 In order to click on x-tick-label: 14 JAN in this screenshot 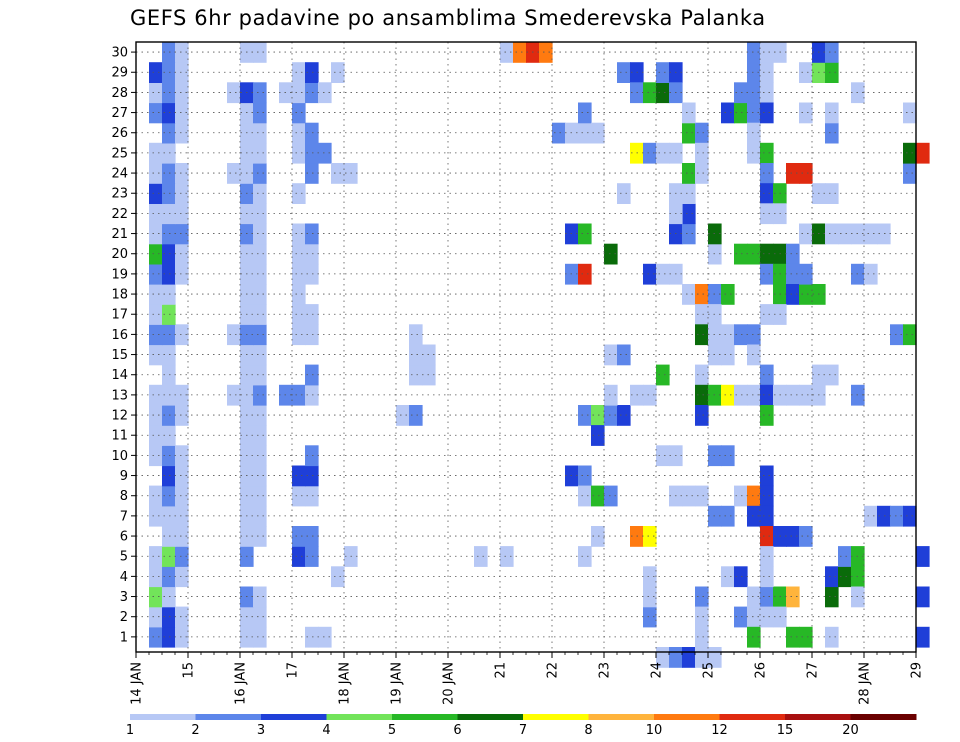, I will do `click(137, 683)`.